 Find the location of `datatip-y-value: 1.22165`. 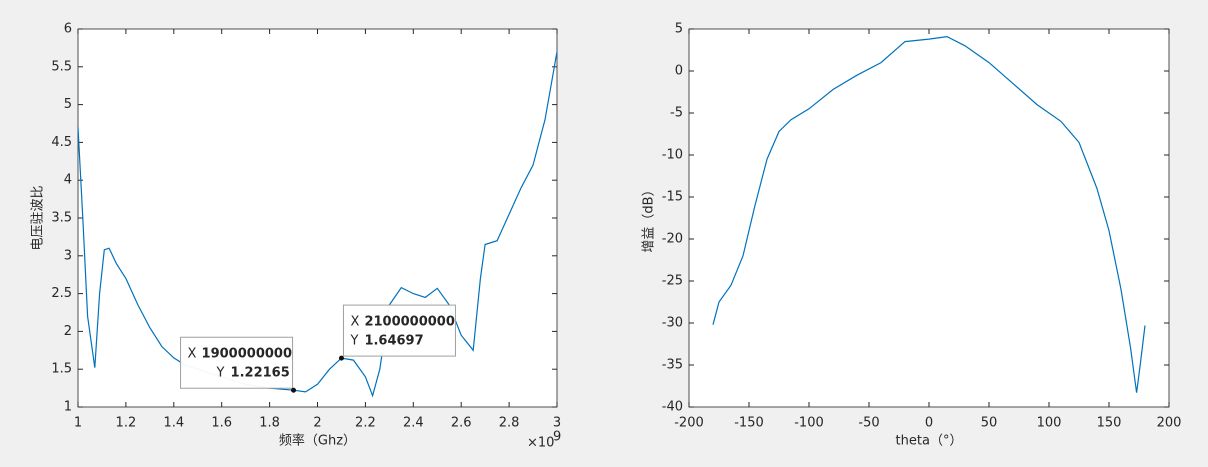

datatip-y-value: 1.22165 is located at coordinates (260, 373).